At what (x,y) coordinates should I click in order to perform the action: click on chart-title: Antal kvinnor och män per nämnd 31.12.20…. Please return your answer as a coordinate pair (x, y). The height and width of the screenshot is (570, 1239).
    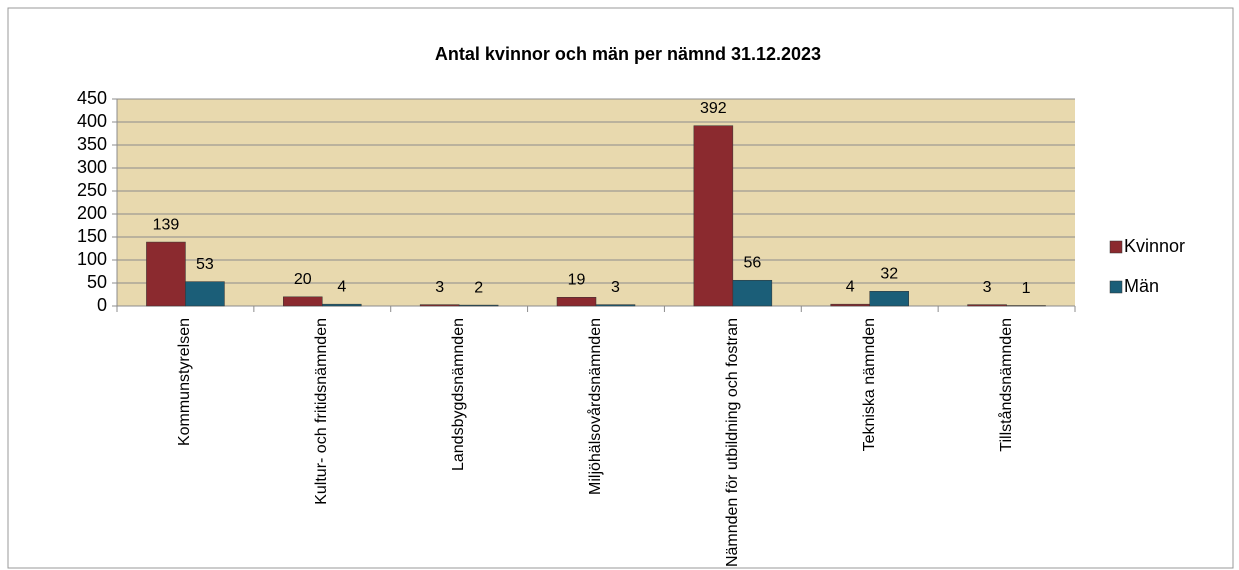
    Looking at the image, I should click on (628, 54).